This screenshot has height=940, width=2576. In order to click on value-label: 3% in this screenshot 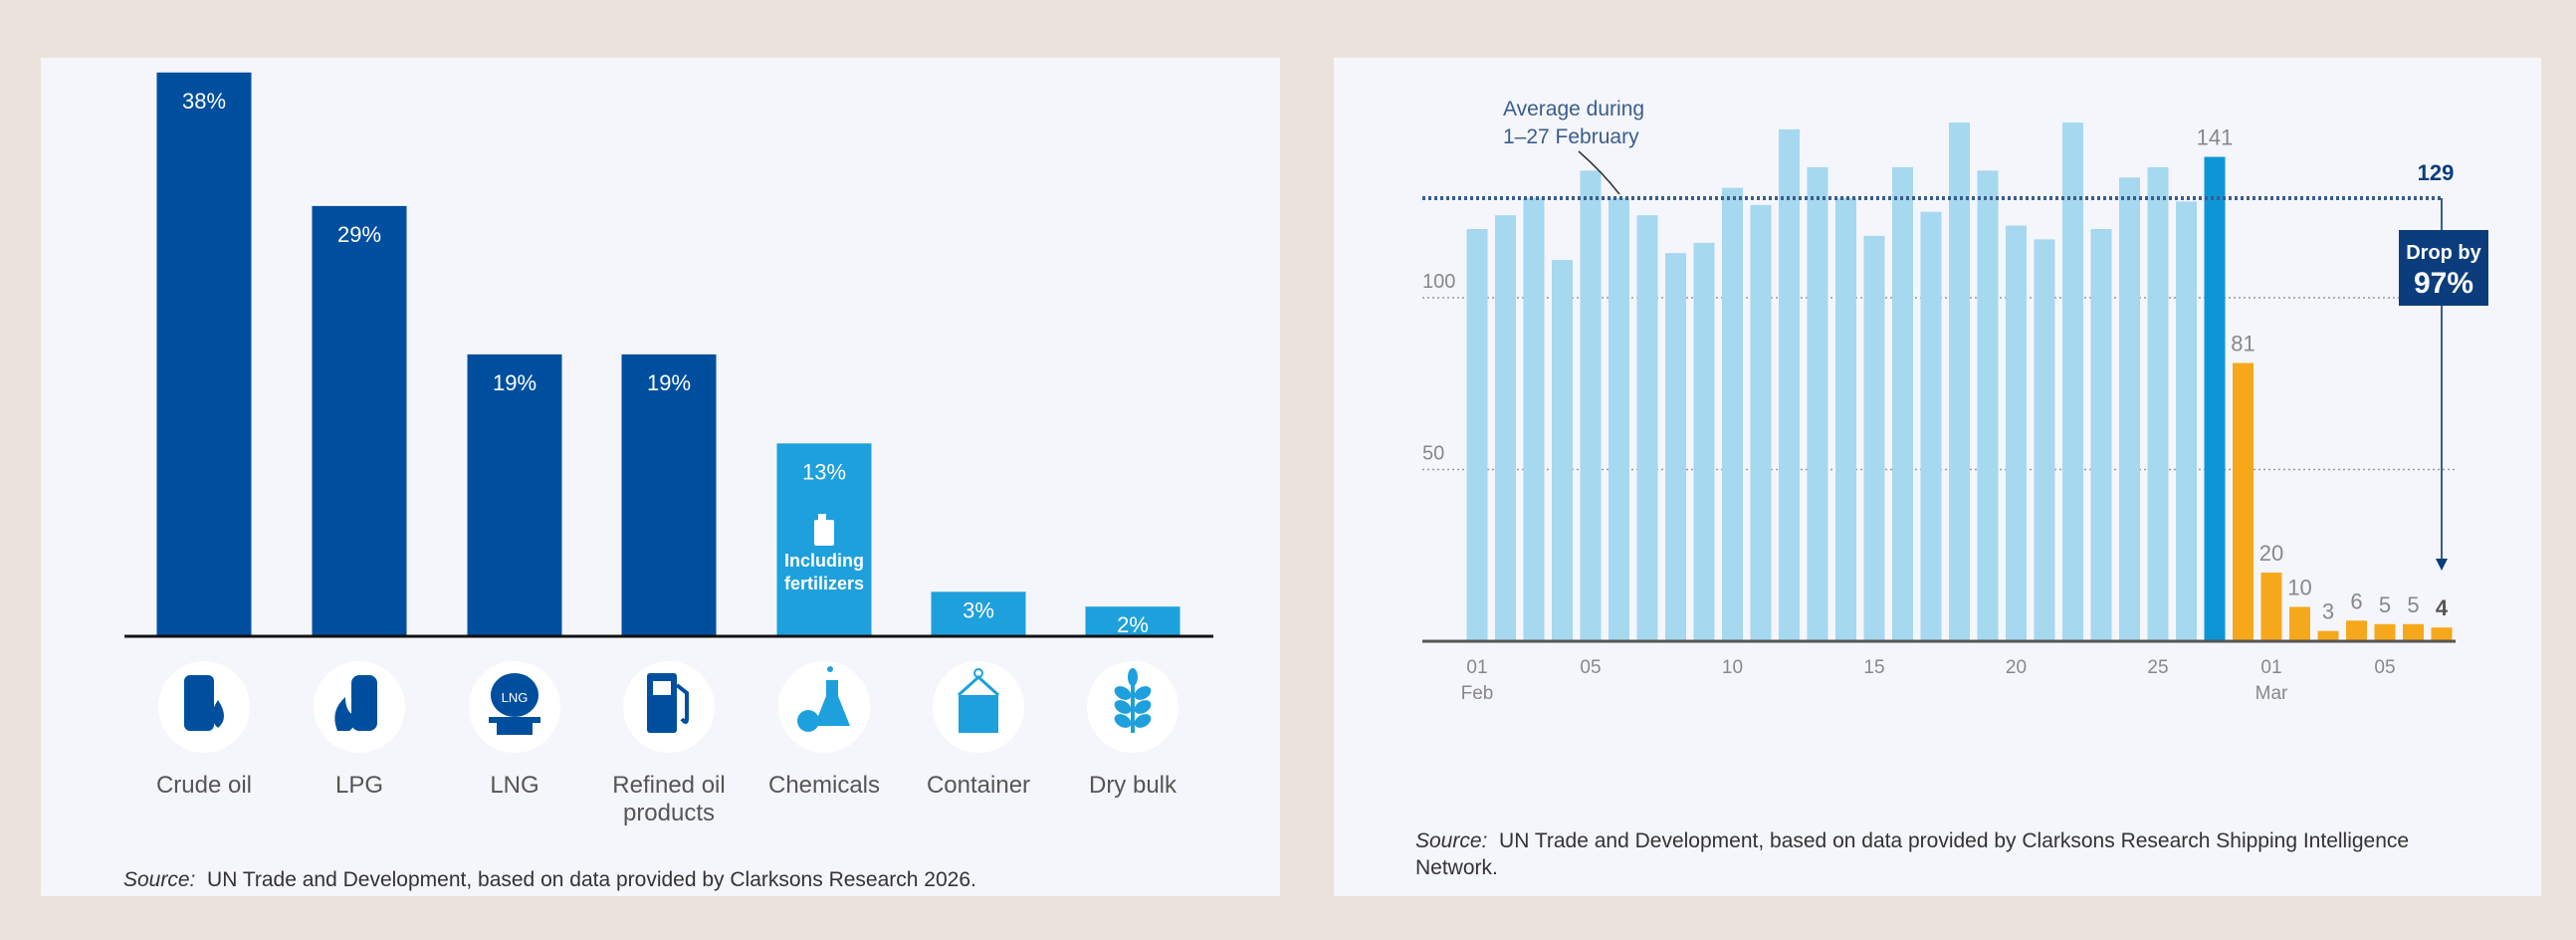, I will do `click(978, 609)`.